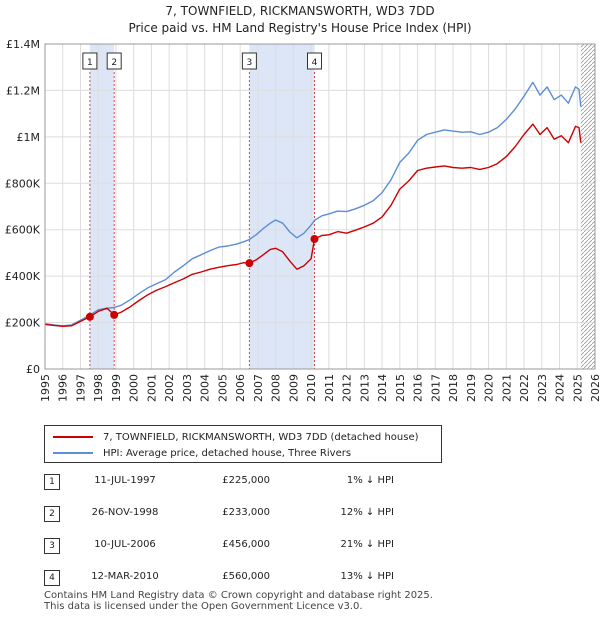  Describe the element at coordinates (560, 388) in the screenshot. I see `x-tick-label: 2024` at that location.